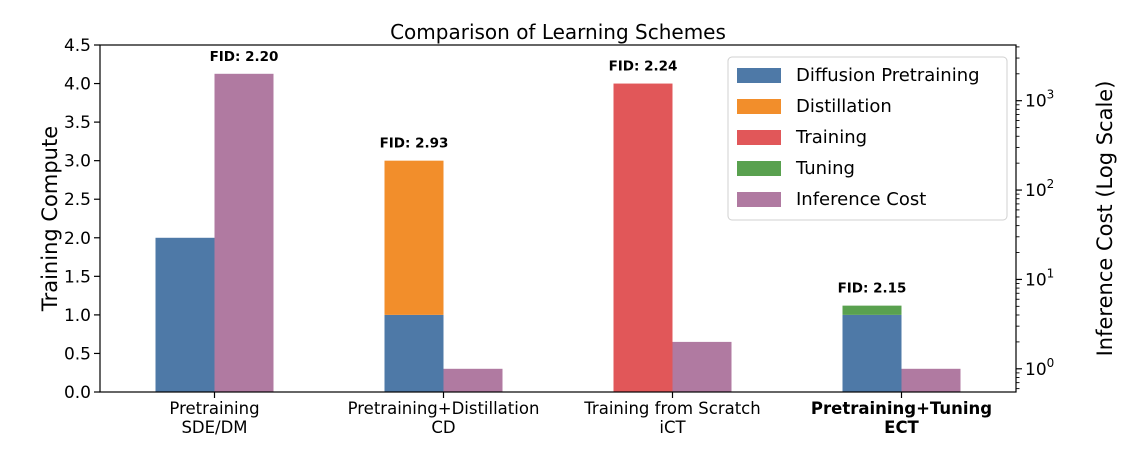 The height and width of the screenshot is (458, 1138). What do you see at coordinates (1035, 218) in the screenshot?
I see `y2-axis-ticks: 10⁰ 10¹ 10² 10³` at bounding box center [1035, 218].